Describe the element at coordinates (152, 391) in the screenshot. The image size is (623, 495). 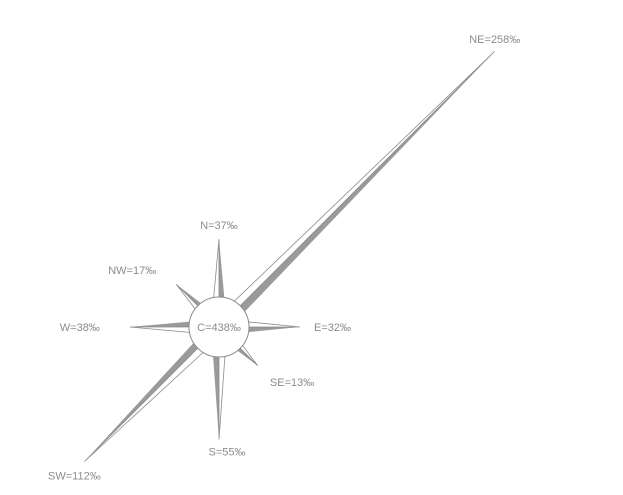
I see `ray-sw-filled` at that location.